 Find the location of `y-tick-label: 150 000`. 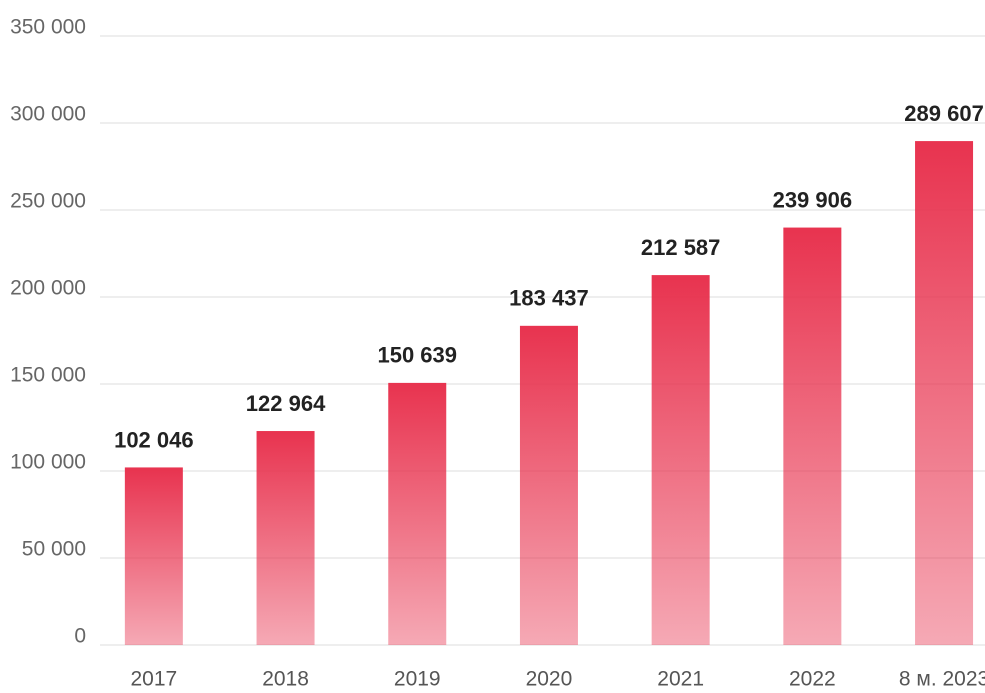

y-tick-label: 150 000 is located at coordinates (48, 375).